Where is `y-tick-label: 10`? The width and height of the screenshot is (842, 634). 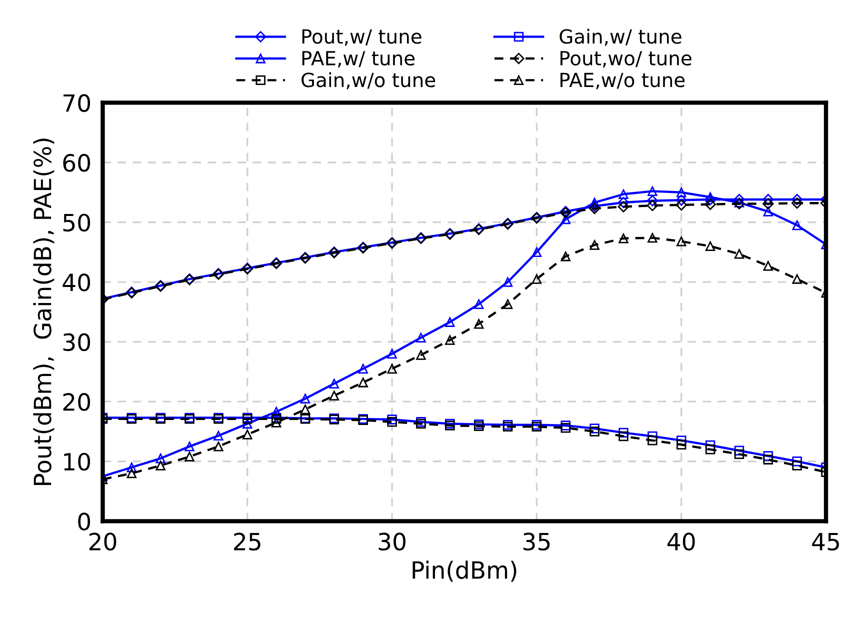
y-tick-label: 10 is located at coordinates (77, 461).